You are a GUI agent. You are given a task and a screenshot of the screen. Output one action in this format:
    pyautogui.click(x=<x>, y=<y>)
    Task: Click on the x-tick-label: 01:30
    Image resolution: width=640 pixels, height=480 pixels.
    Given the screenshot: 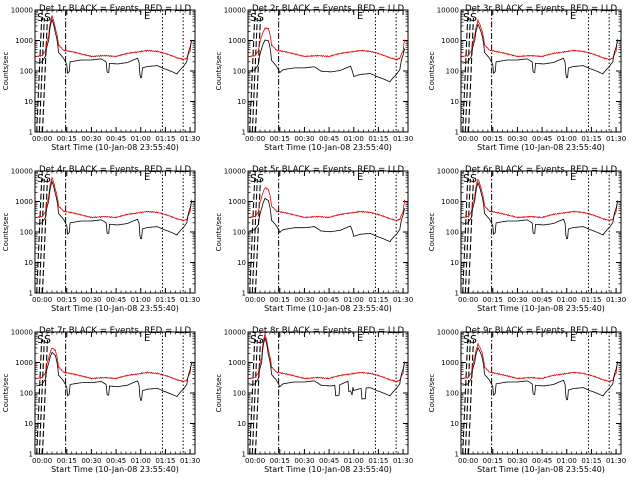 What is the action you would take?
    pyautogui.click(x=616, y=139)
    